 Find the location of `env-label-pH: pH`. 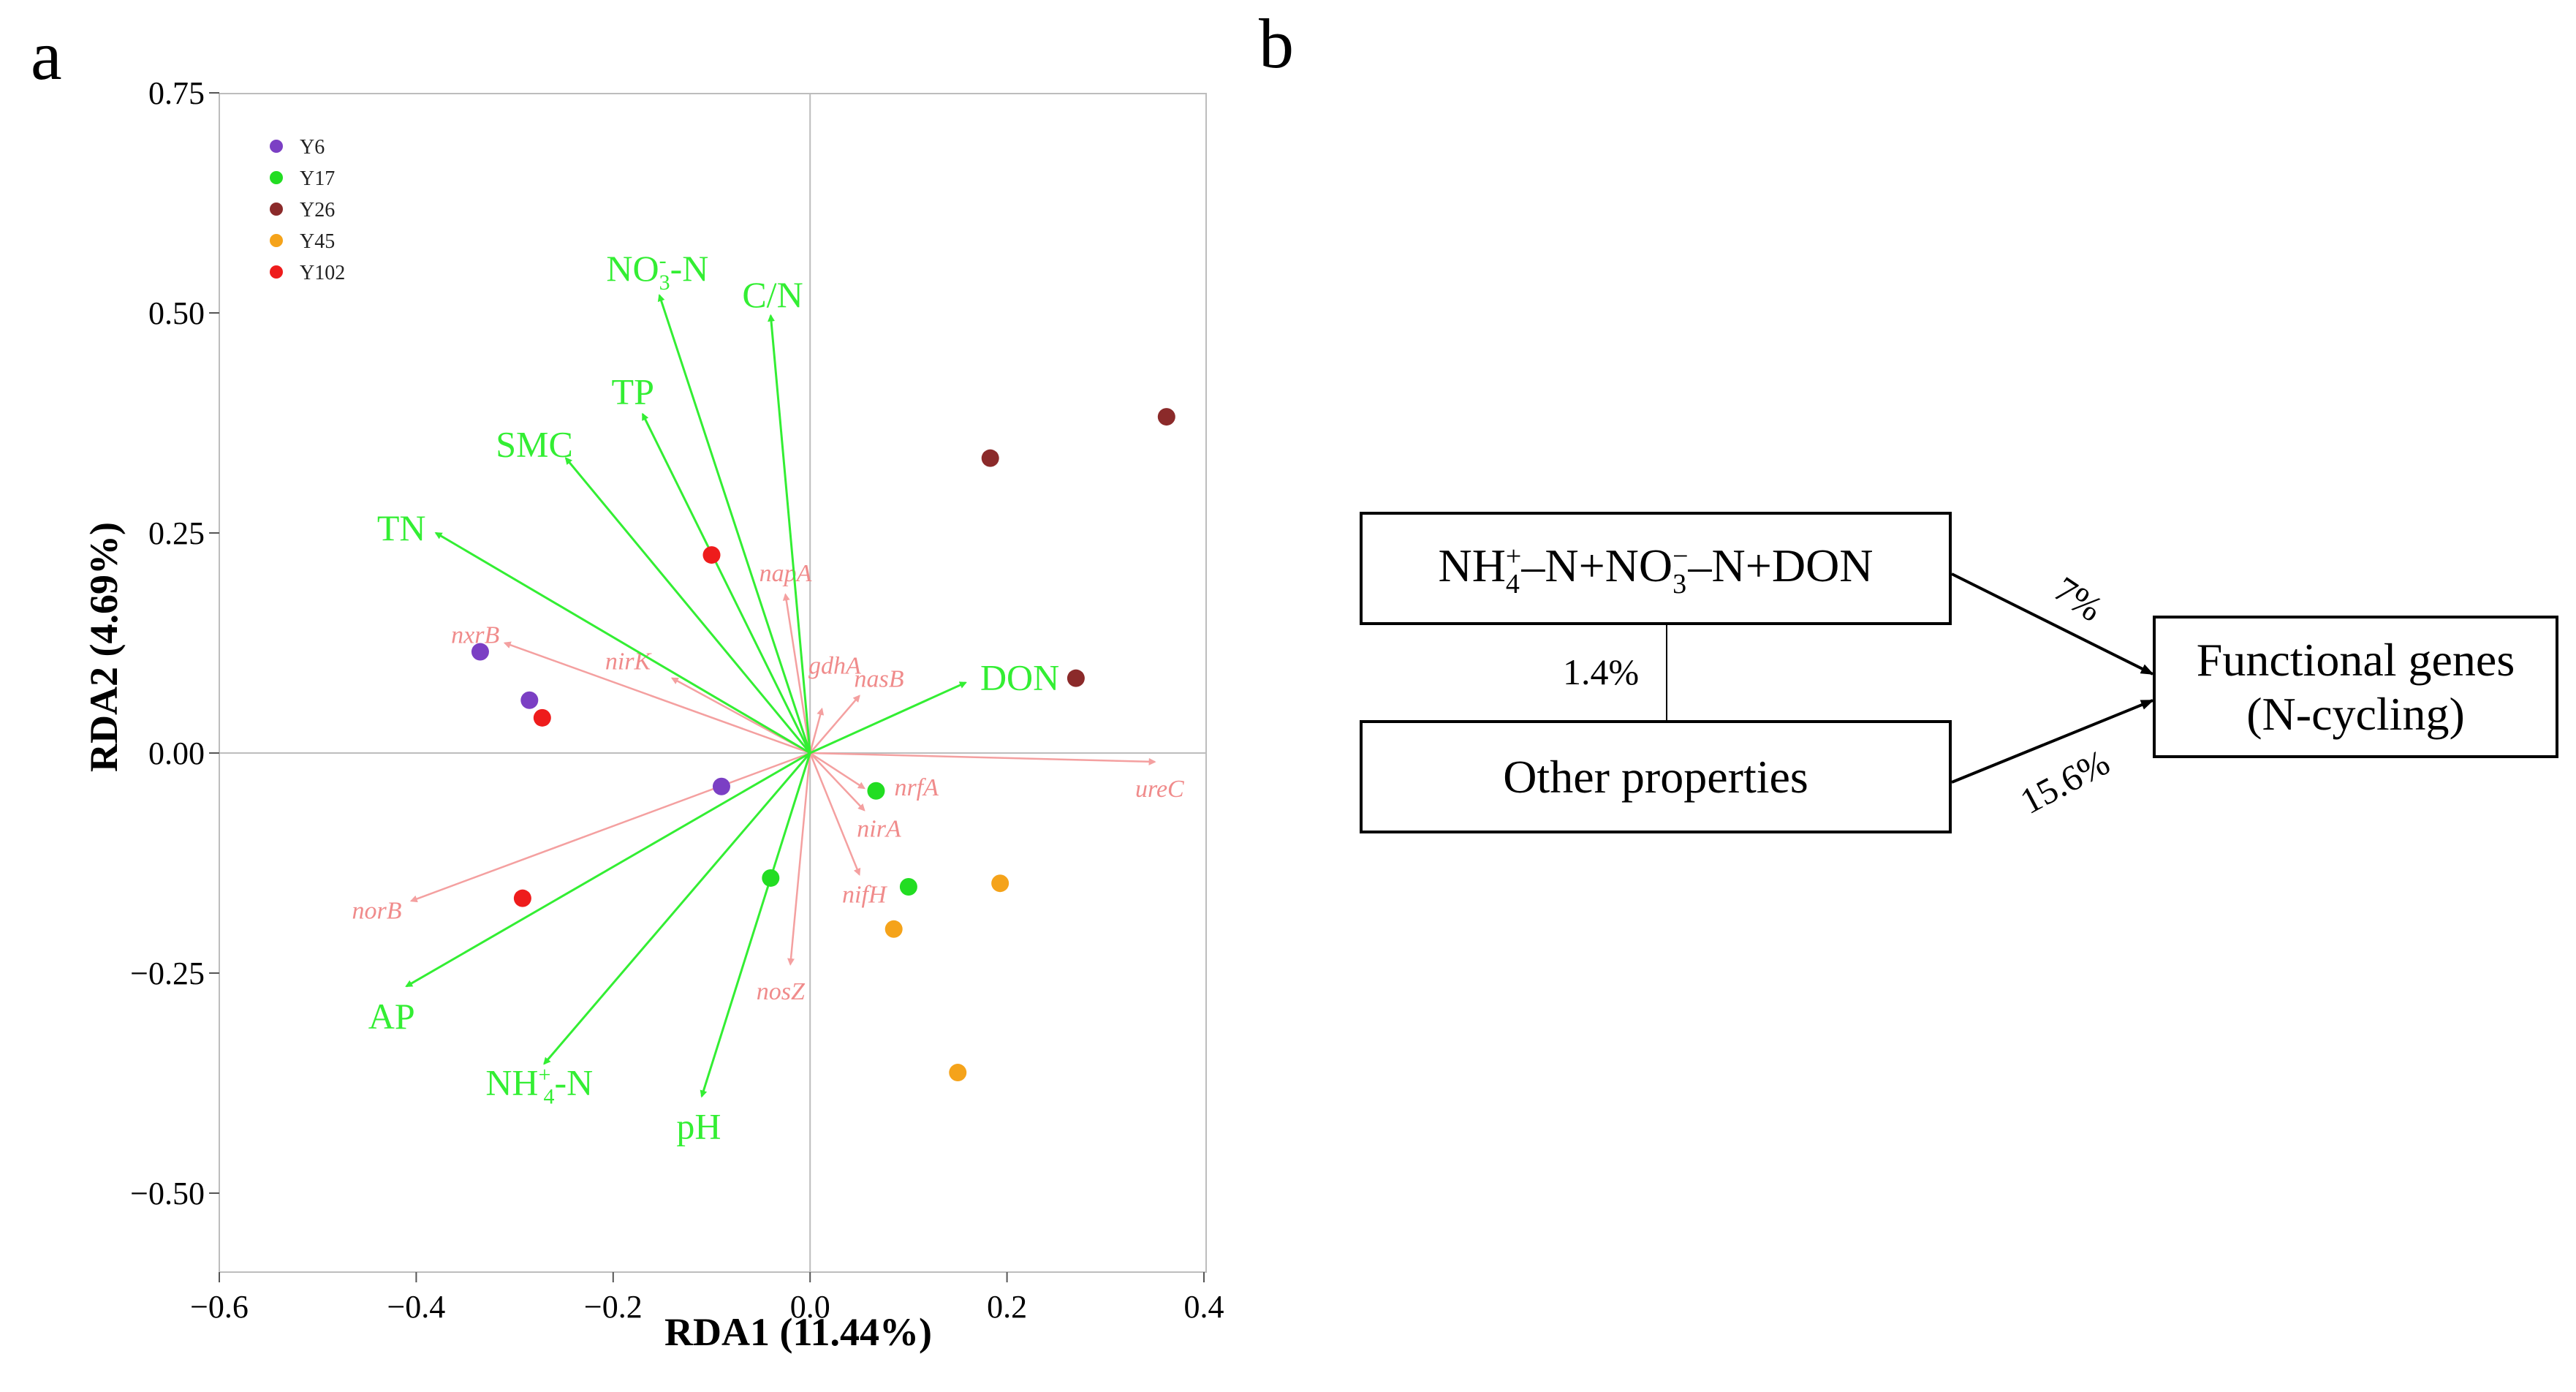

env-label-pH: pH is located at coordinates (698, 1126).